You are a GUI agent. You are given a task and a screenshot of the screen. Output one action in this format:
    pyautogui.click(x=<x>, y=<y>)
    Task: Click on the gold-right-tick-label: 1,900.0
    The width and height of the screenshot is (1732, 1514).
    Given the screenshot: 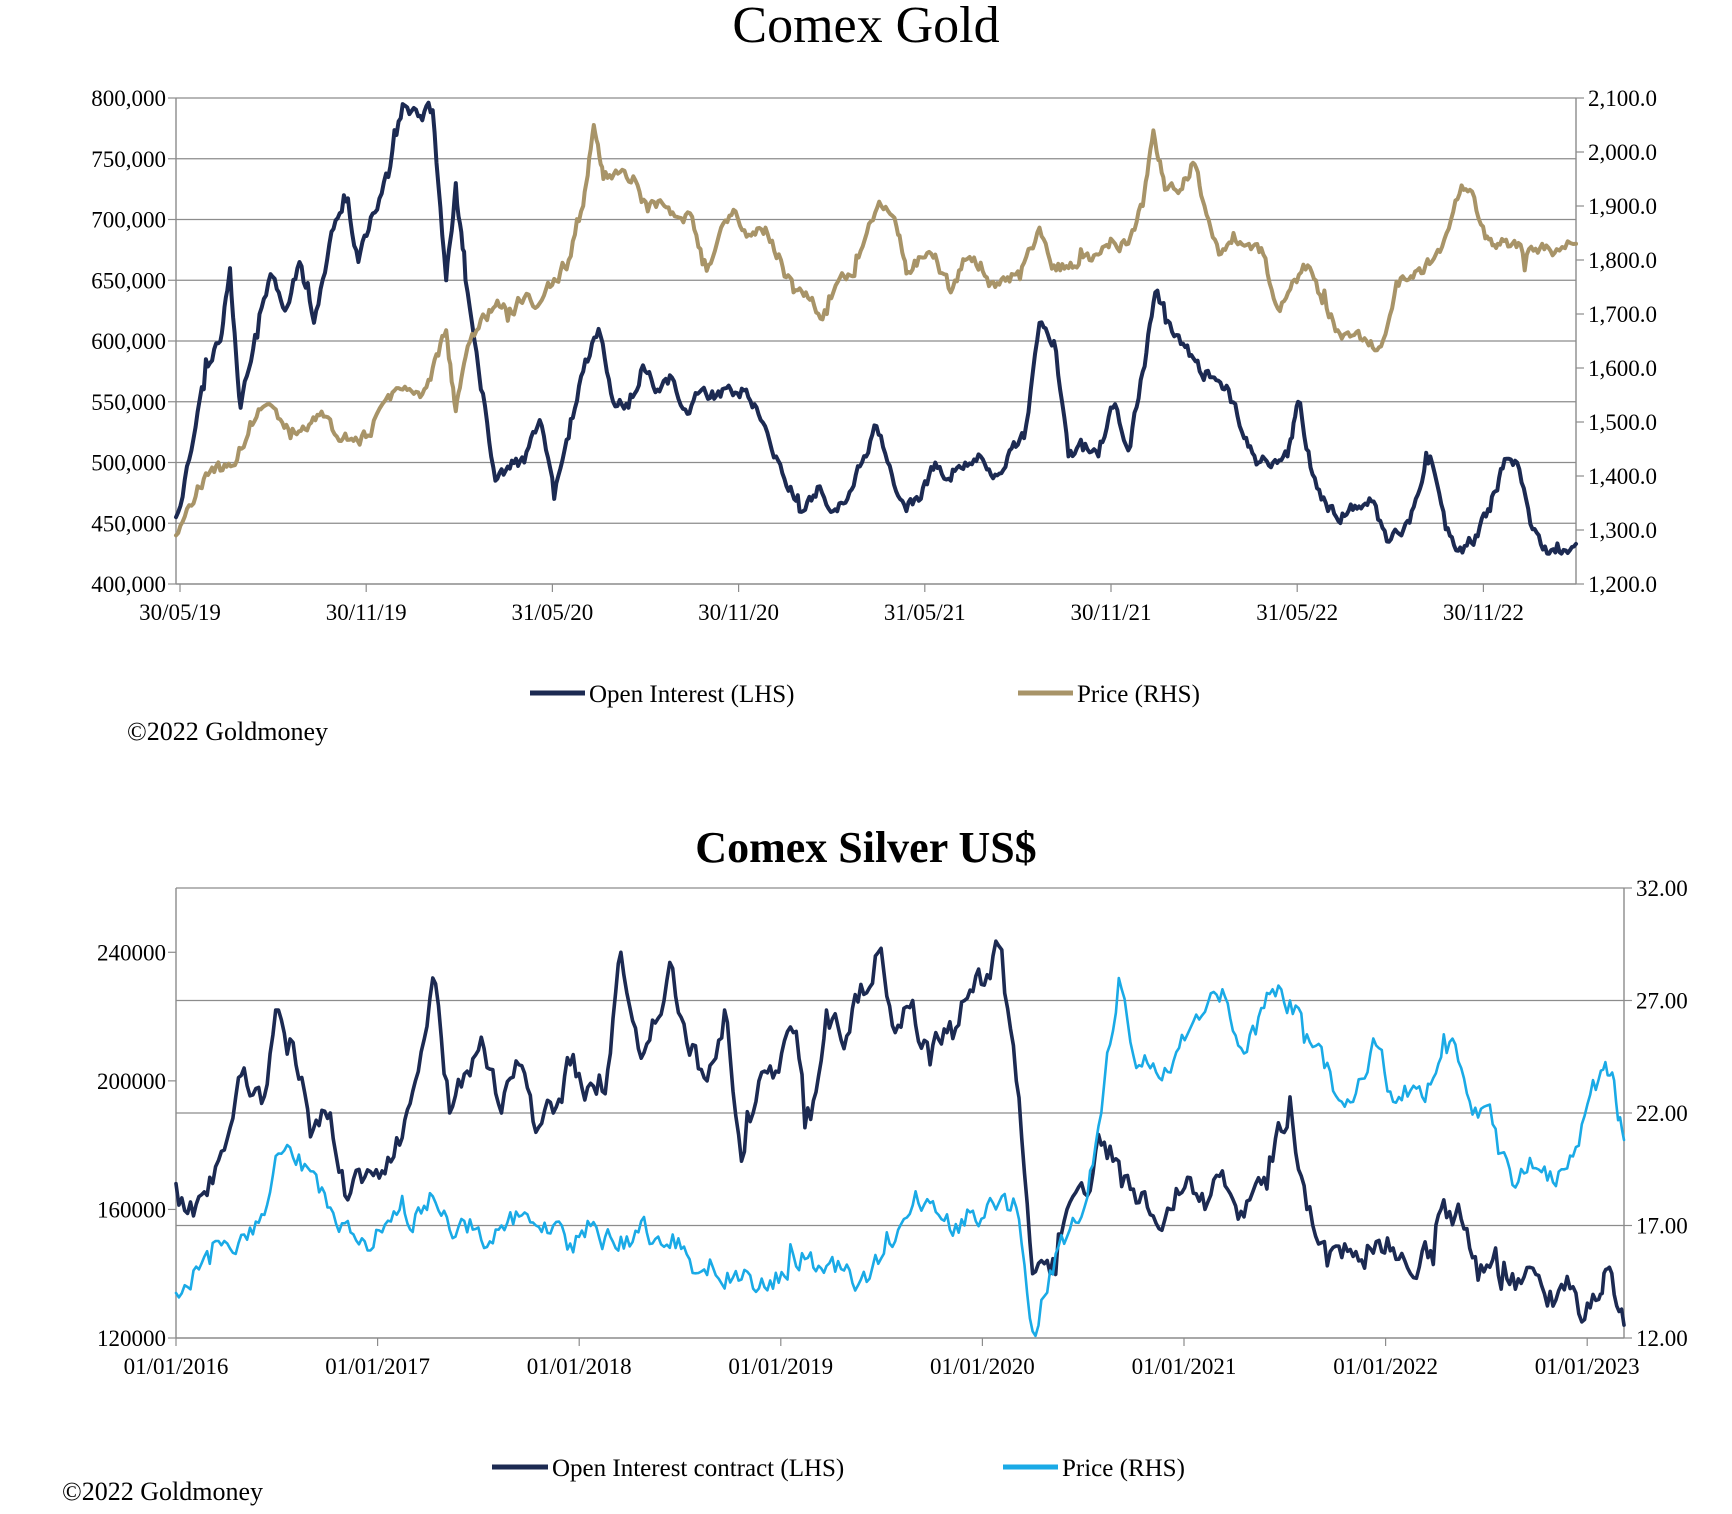 What is the action you would take?
    pyautogui.click(x=1622, y=206)
    